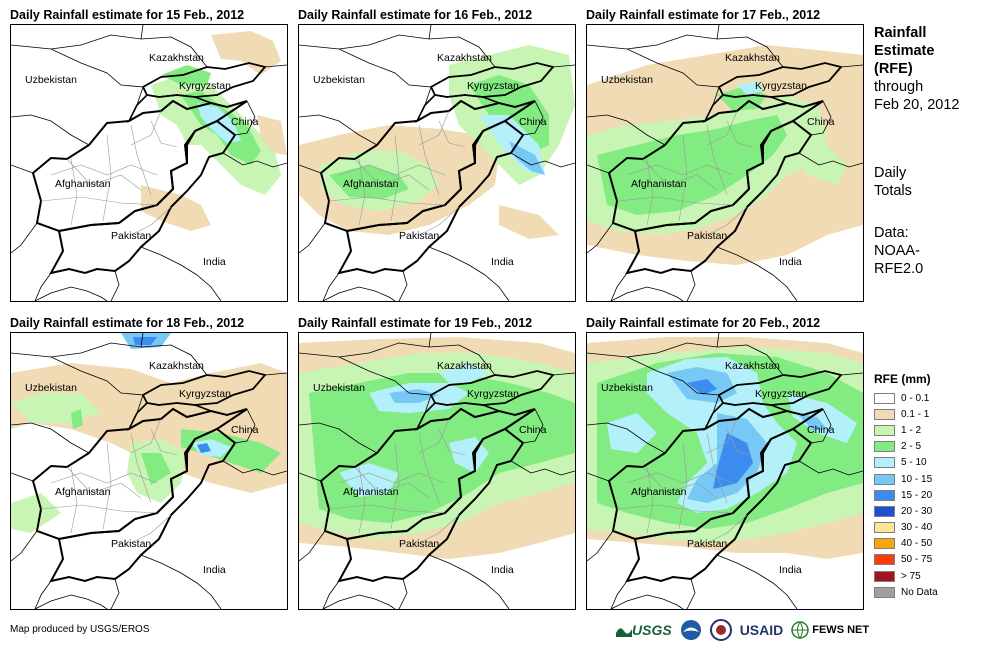 The width and height of the screenshot is (983, 649). Describe the element at coordinates (917, 511) in the screenshot. I see `legend-label: 20 - 30` at that location.